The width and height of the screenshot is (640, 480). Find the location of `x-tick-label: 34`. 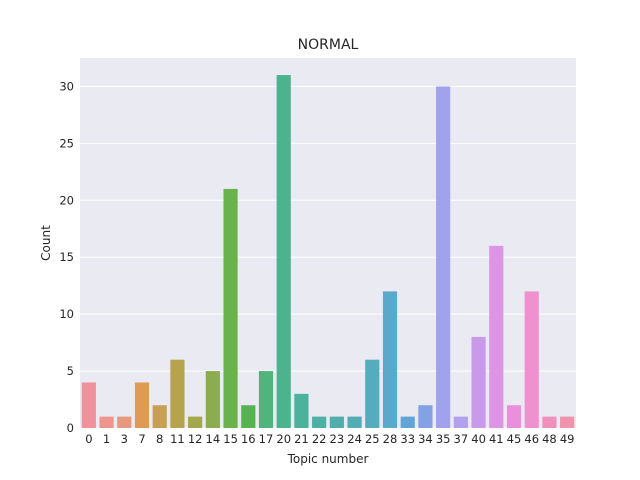

x-tick-label: 34 is located at coordinates (425, 439).